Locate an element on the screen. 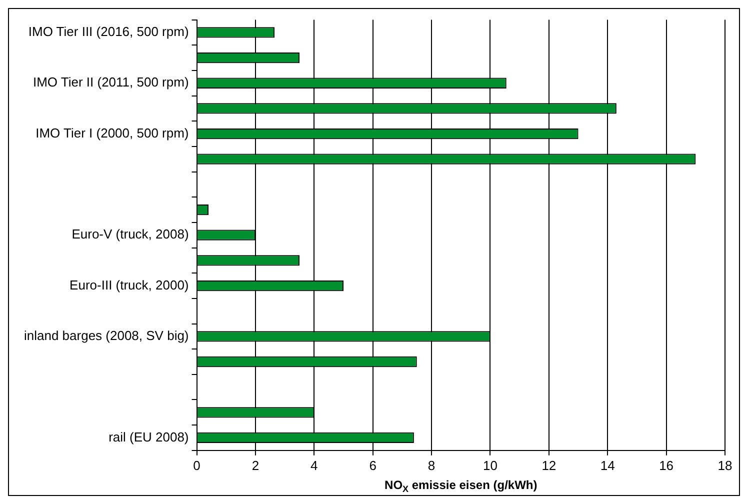  y-tick-label: inland barges (2008, SV big) is located at coordinates (106, 335).